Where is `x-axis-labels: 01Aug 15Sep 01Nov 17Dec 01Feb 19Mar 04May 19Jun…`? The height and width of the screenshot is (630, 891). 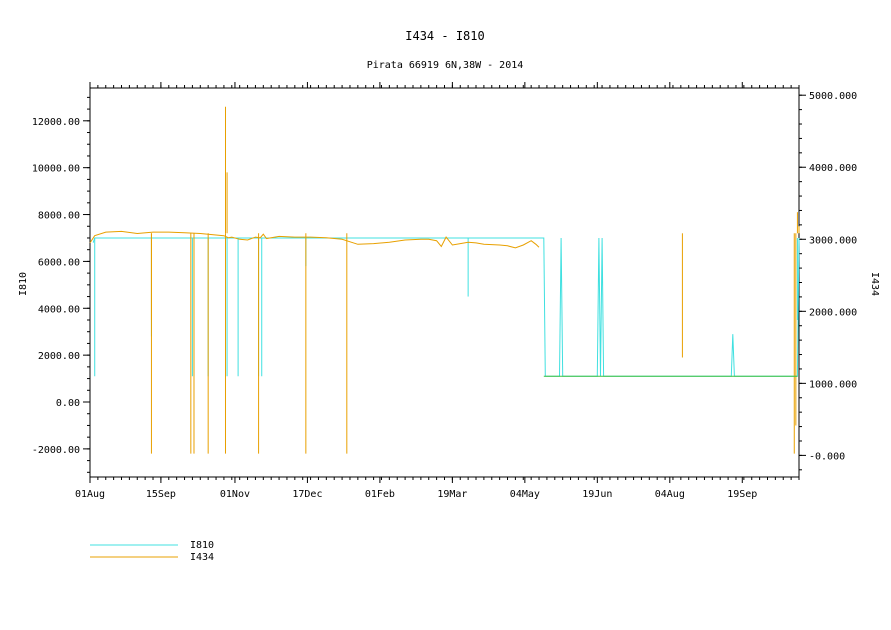
x-axis-labels: 01Aug 15Sep 01Nov 17Dec 01Feb 19Mar 04May 19Jun… is located at coordinates (416, 494).